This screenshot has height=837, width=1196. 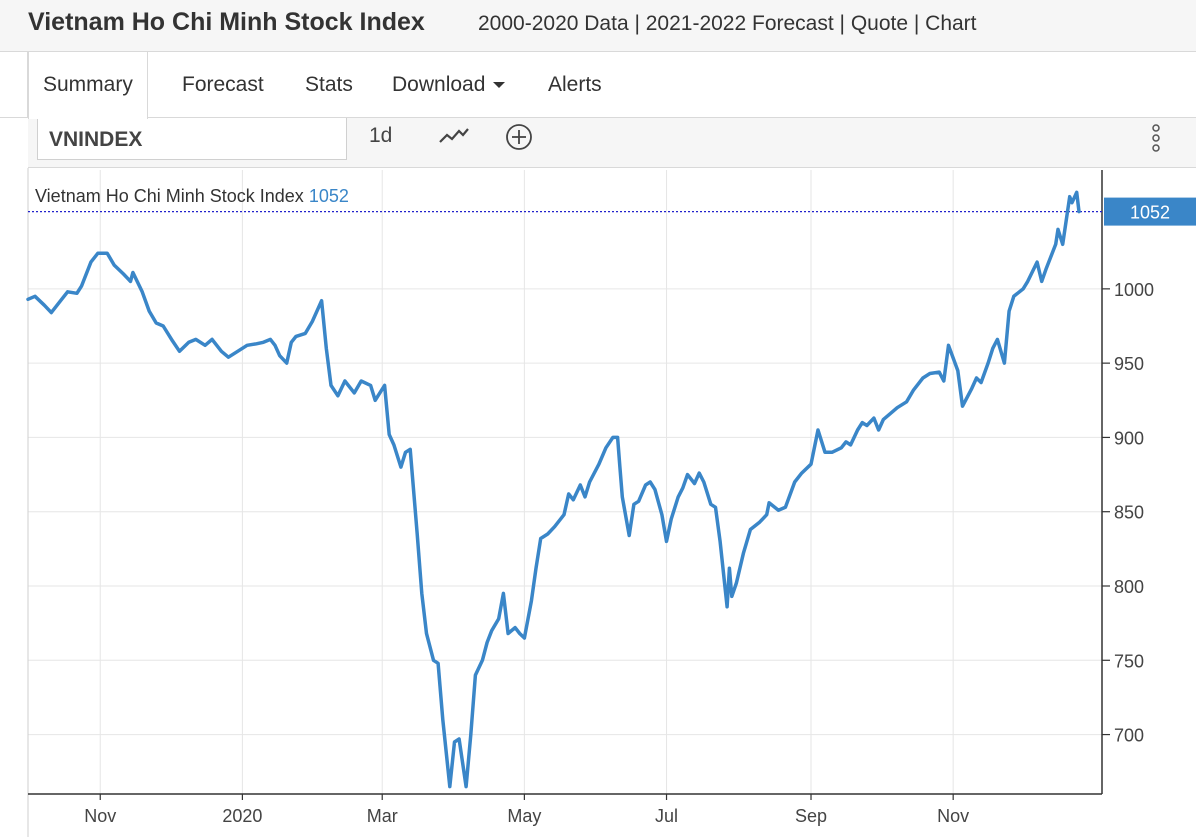 I want to click on y-tick-label: 800, so click(x=1129, y=587).